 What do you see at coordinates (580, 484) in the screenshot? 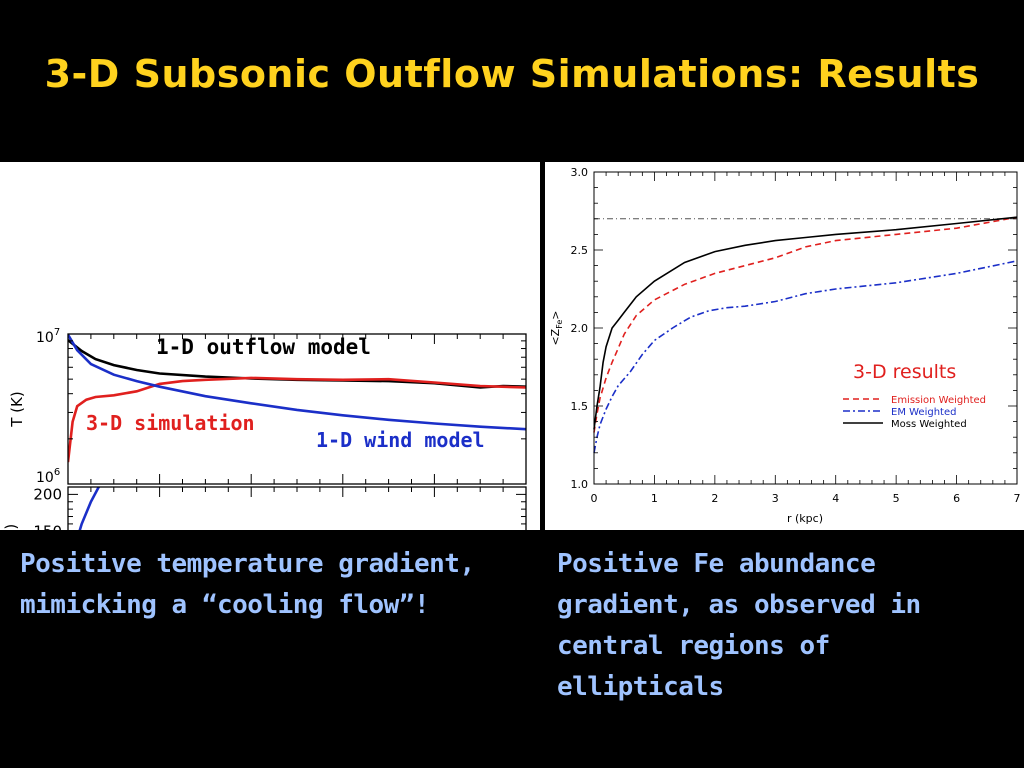
I see `fe-y-tick-label: 1.0` at bounding box center [580, 484].